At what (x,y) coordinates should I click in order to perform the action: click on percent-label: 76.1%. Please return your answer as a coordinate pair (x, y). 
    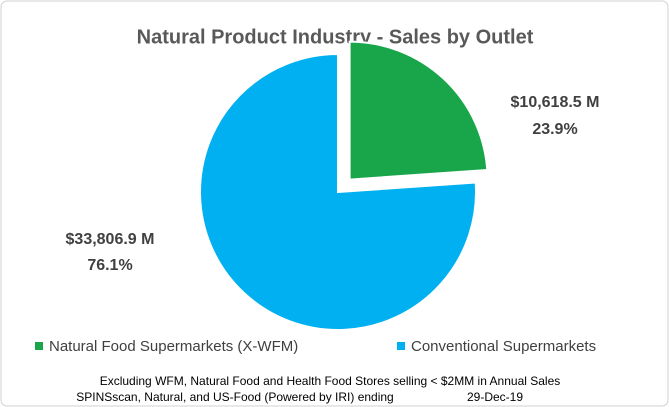
    Looking at the image, I should click on (109, 265).